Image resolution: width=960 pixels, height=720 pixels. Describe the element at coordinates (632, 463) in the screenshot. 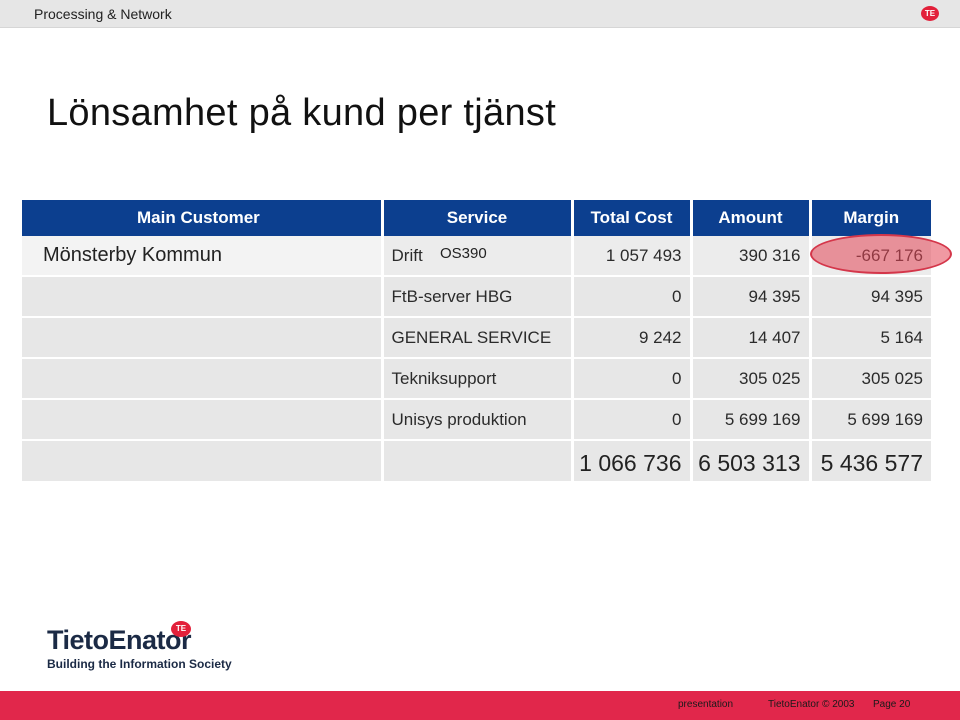

I see `total-cost-sum: 1 066 736` at that location.